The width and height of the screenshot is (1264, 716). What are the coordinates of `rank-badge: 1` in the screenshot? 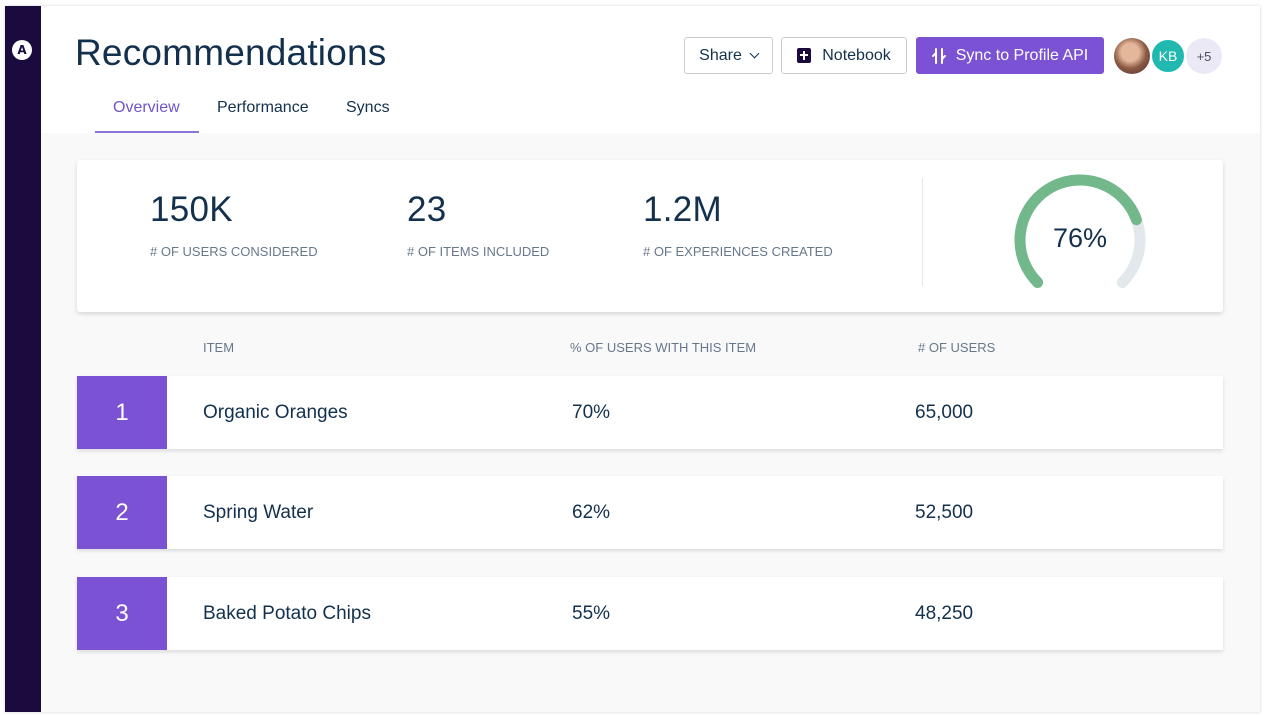 It's located at (122, 412).